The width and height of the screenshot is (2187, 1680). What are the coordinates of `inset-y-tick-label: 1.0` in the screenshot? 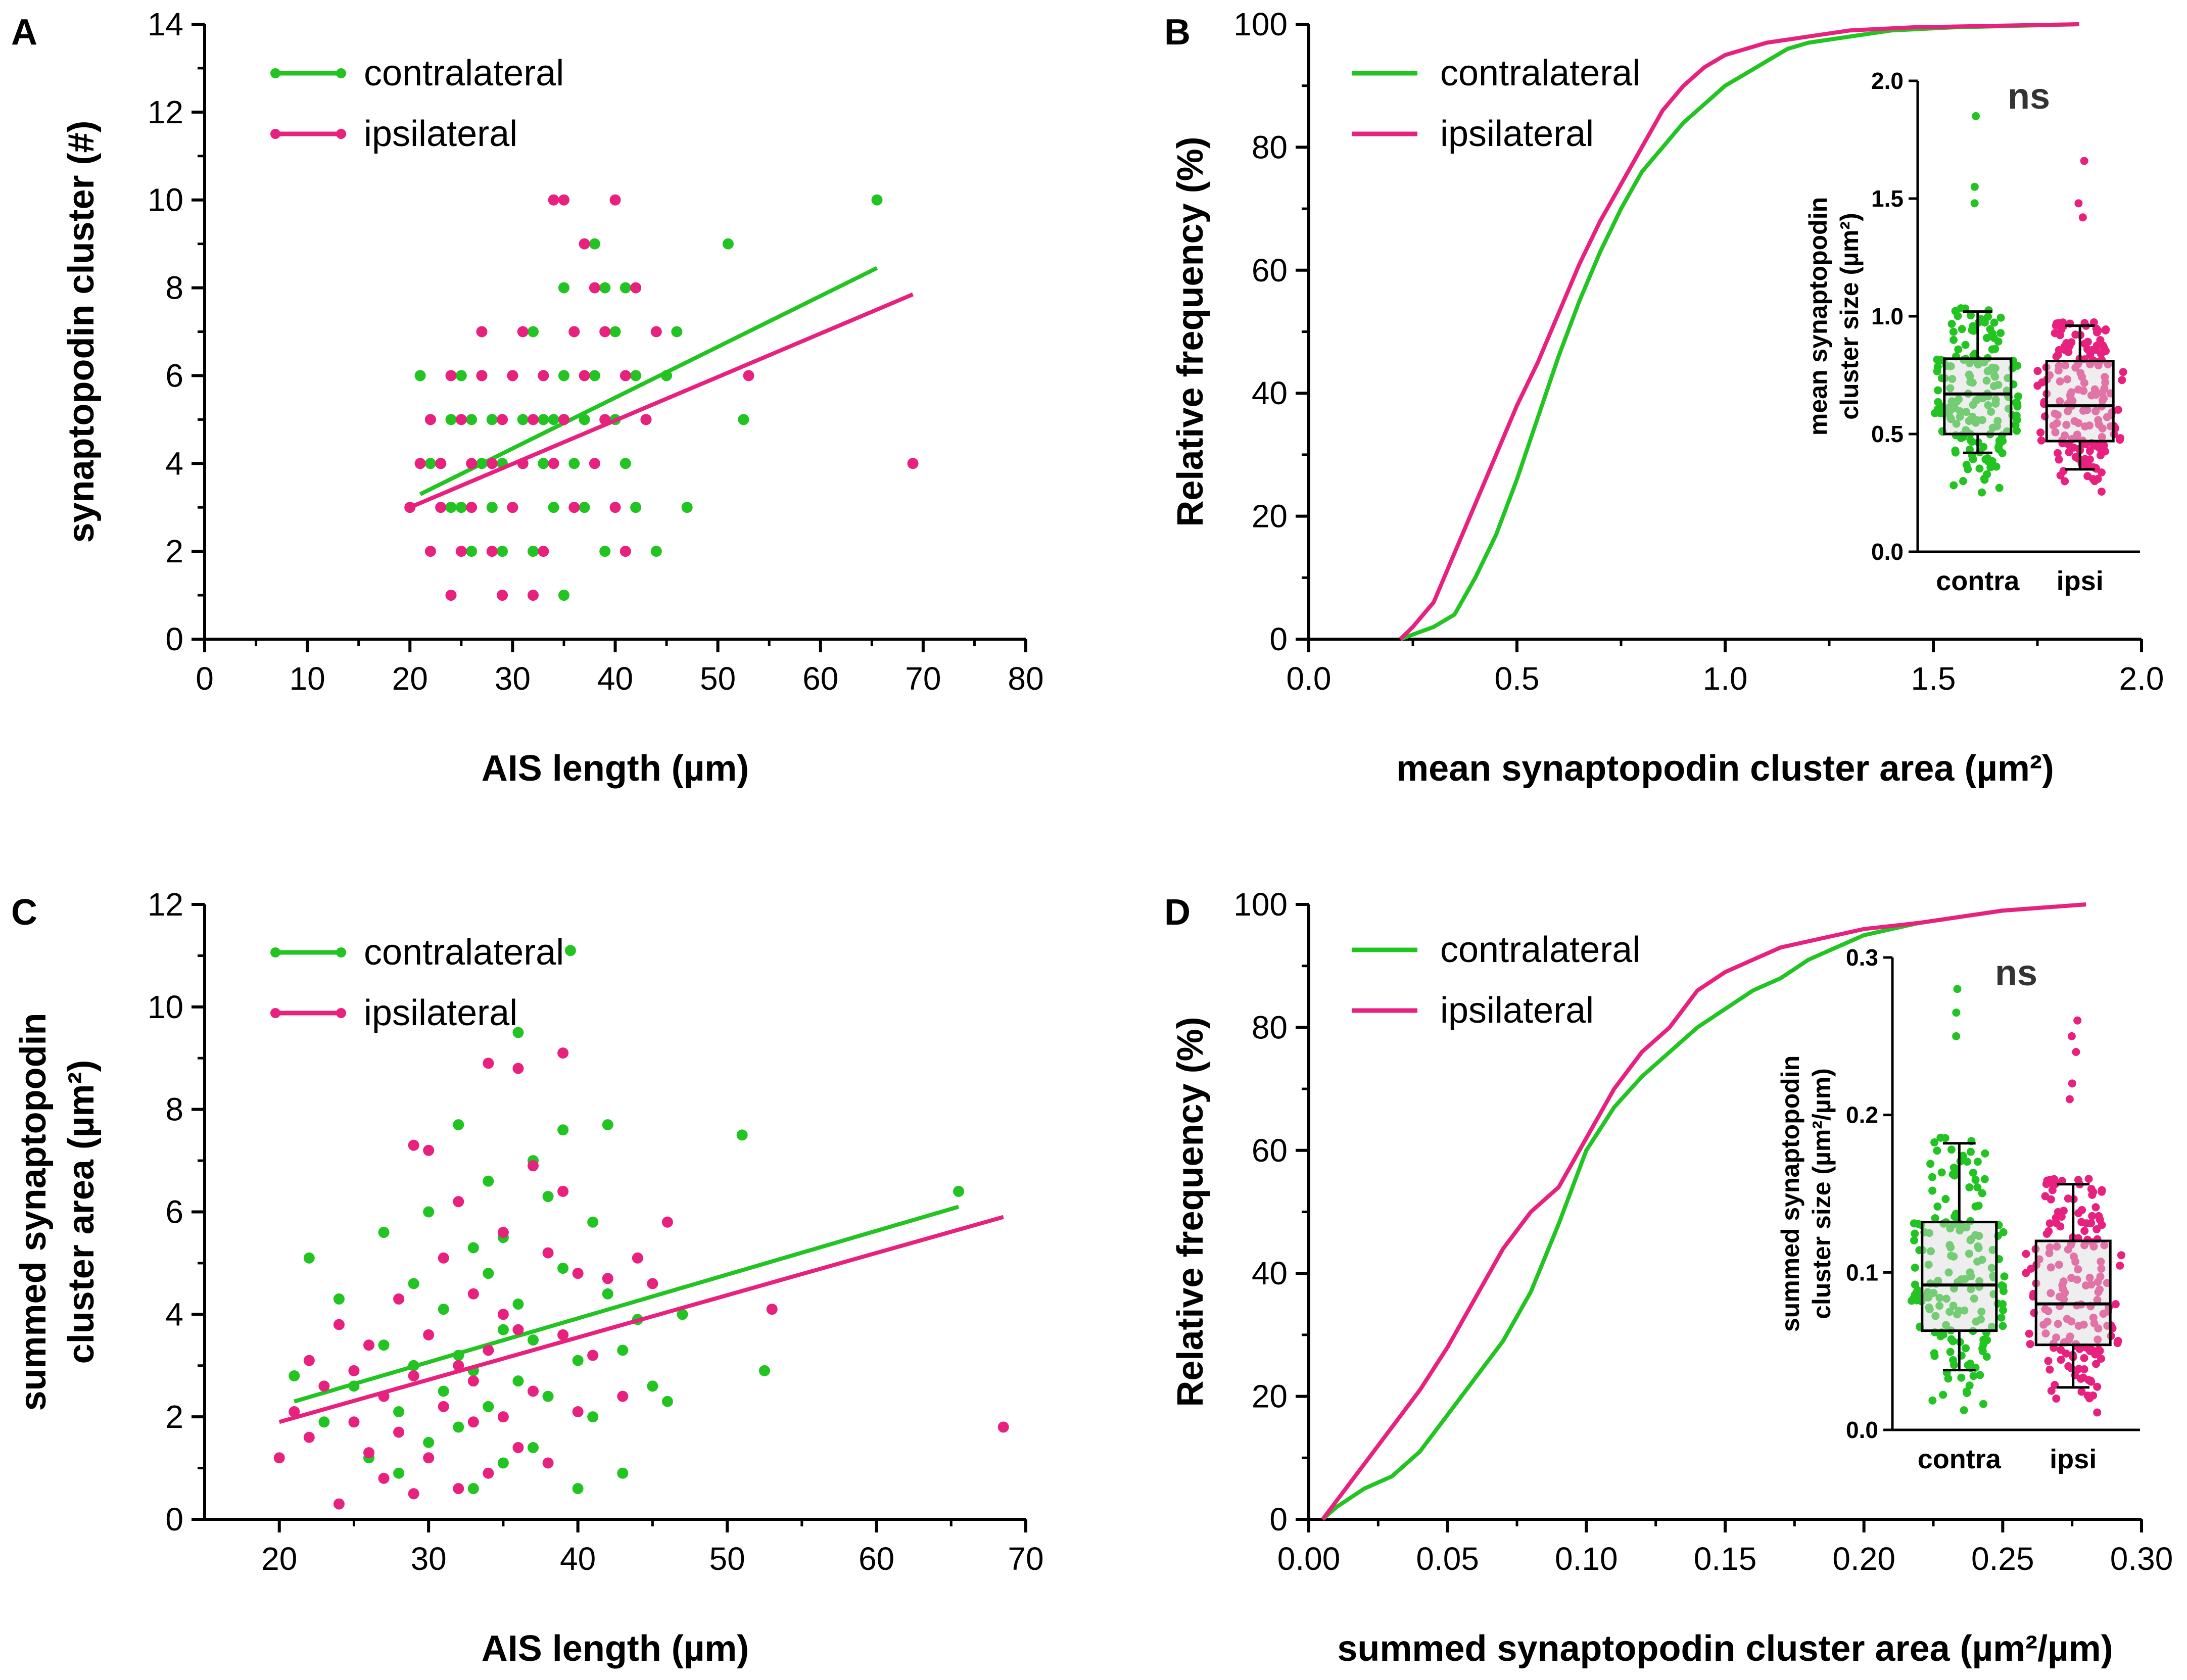 It's located at (1887, 316).